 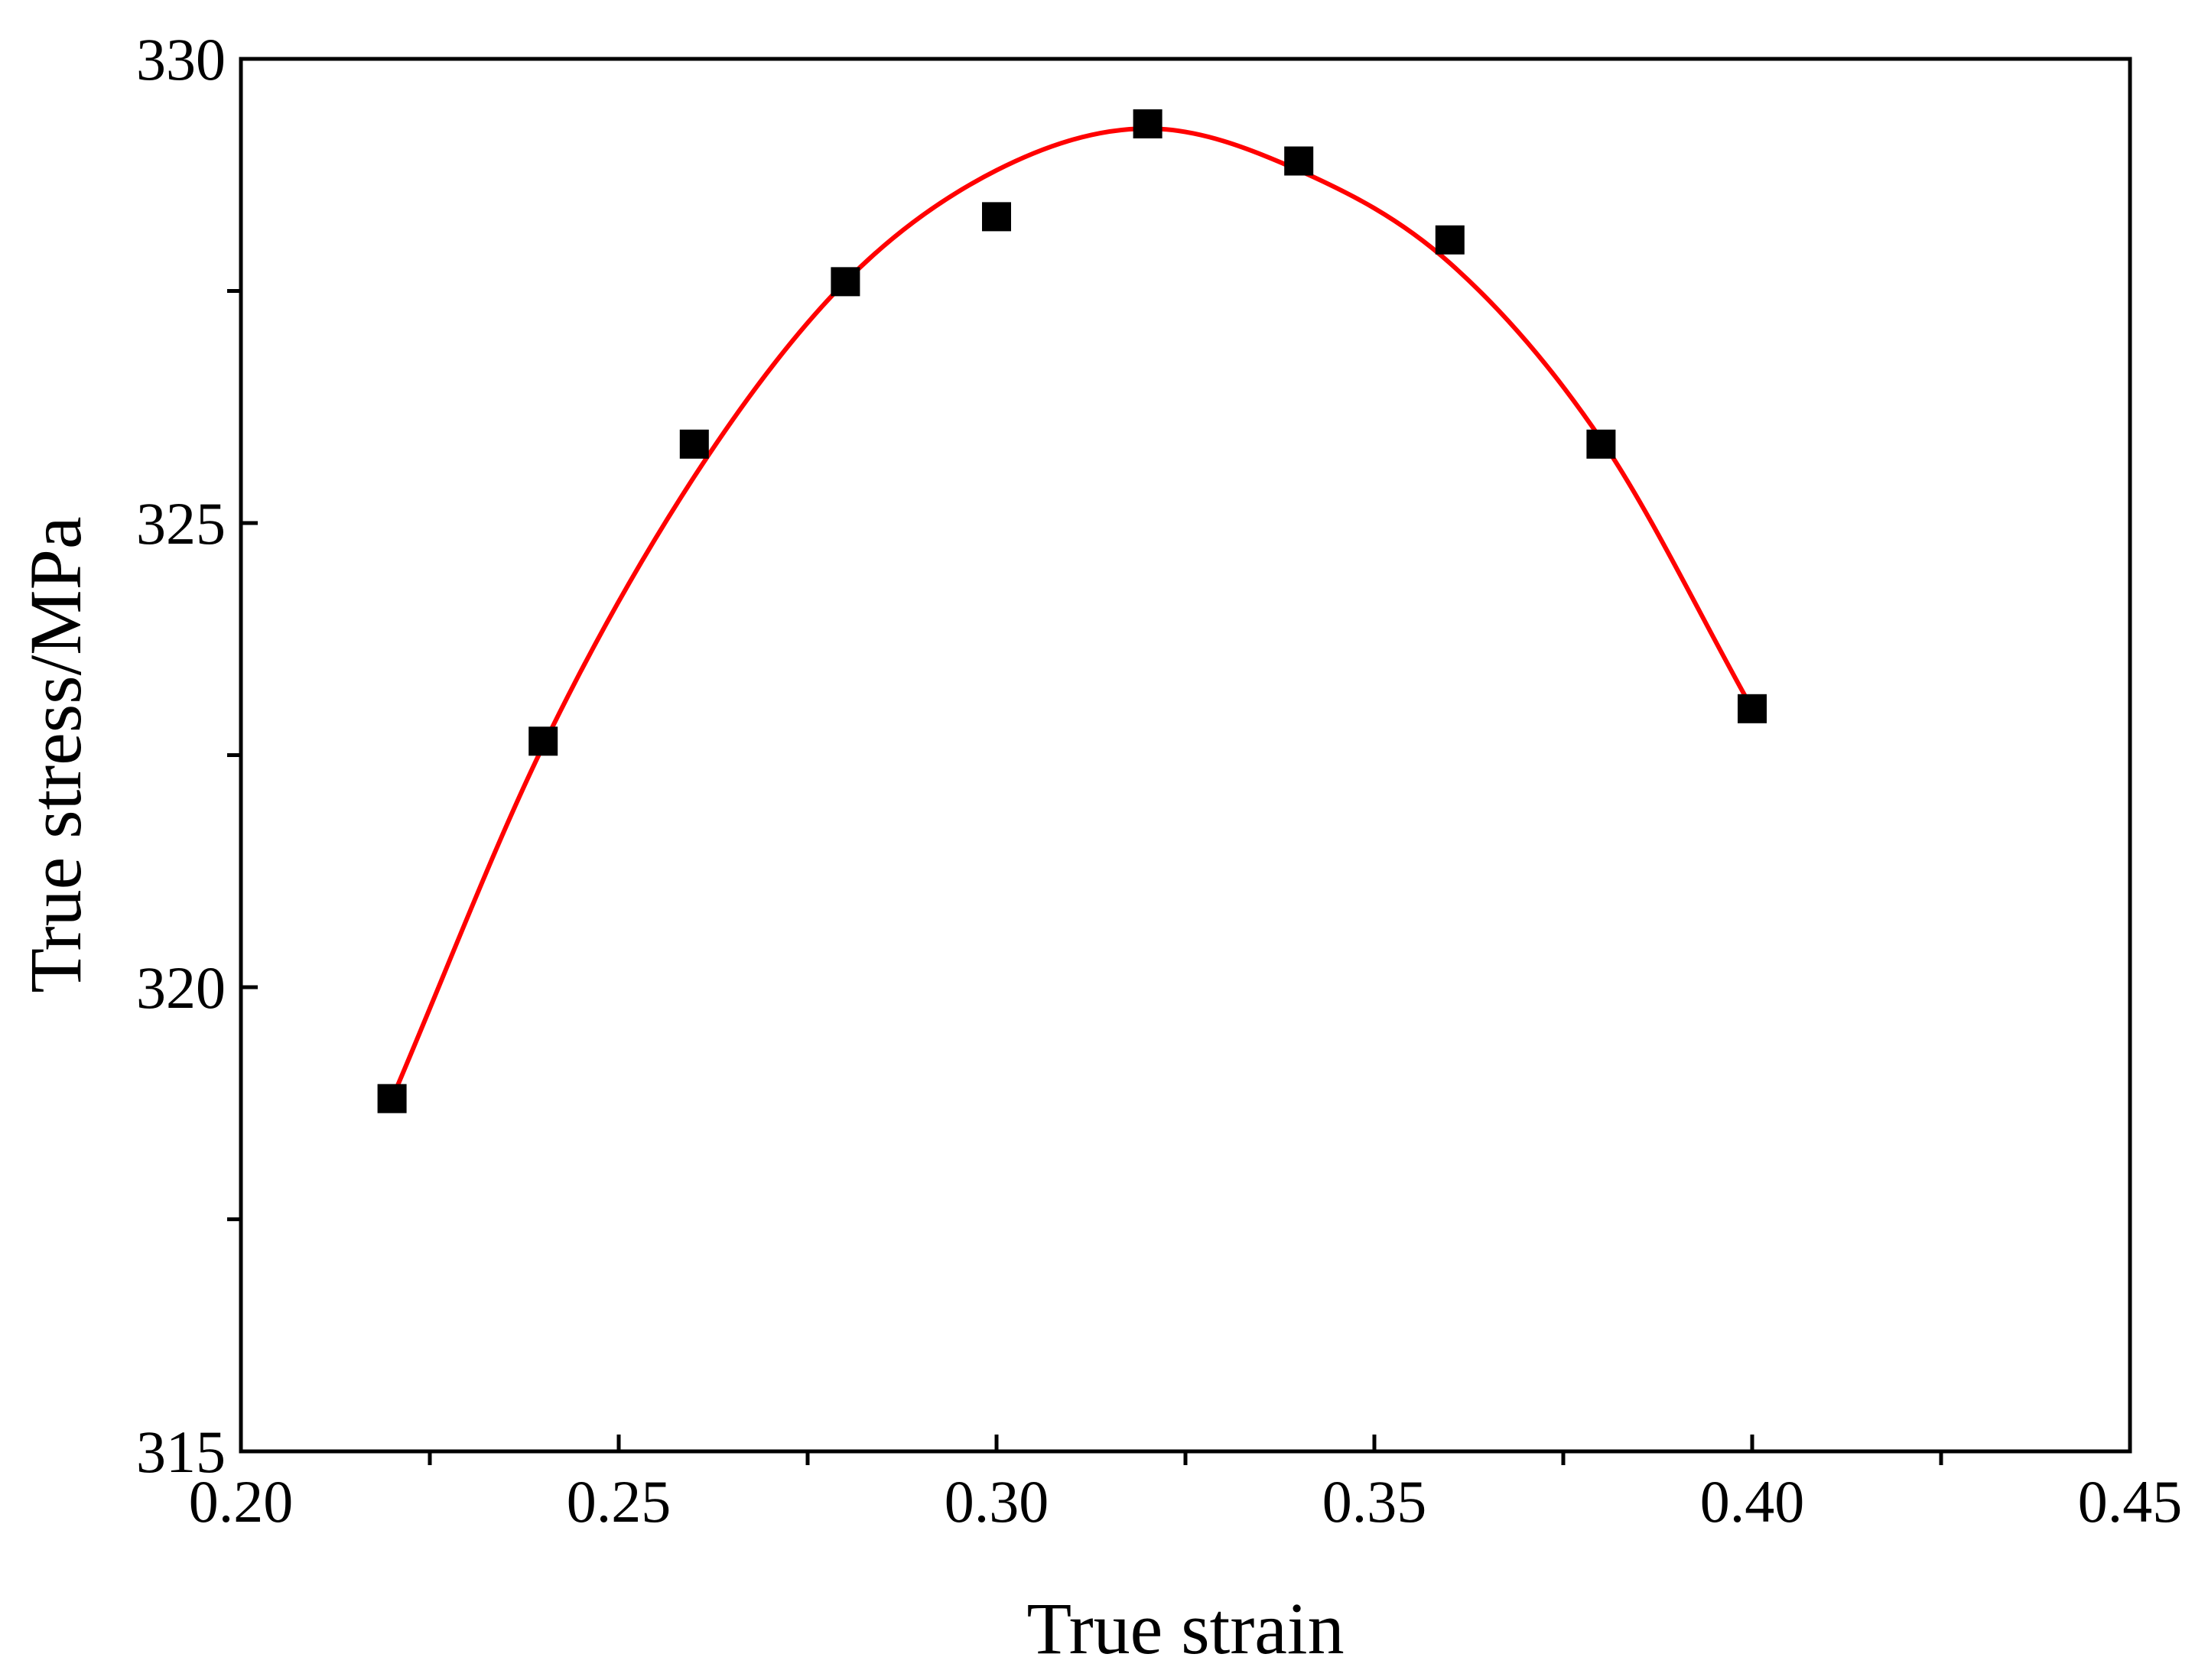 What do you see at coordinates (997, 1501) in the screenshot?
I see `x-tick-label: 0.30` at bounding box center [997, 1501].